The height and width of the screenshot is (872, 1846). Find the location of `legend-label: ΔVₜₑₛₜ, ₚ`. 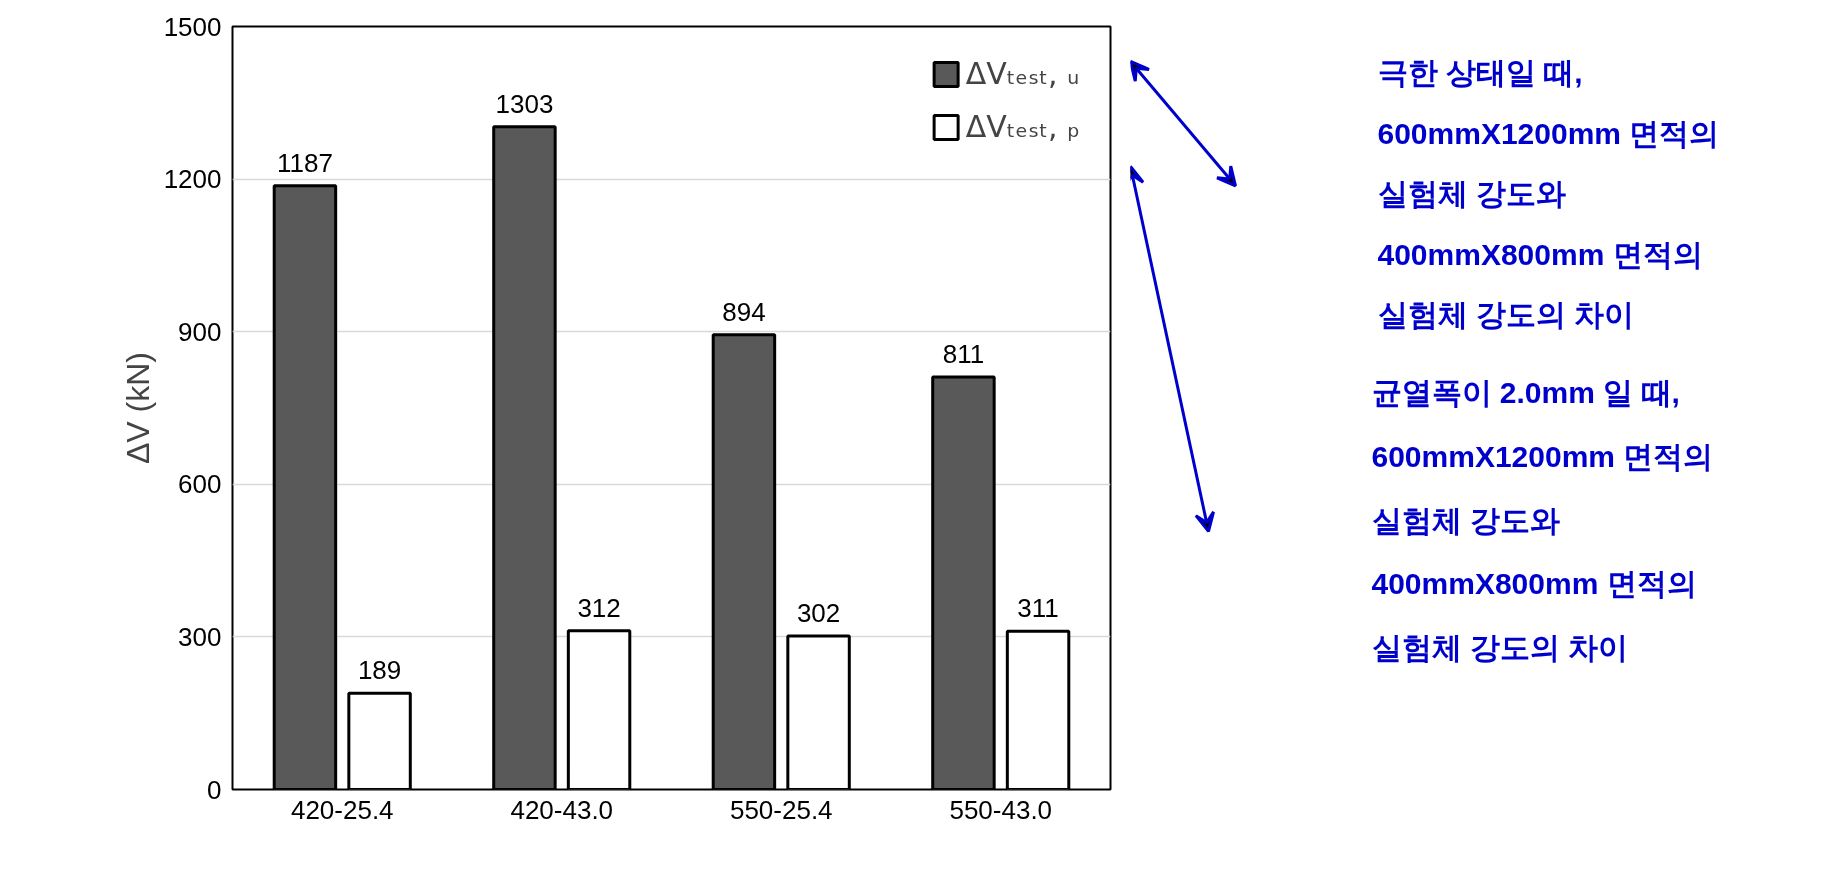

legend-label: ΔVₜₑₛₜ, ₚ is located at coordinates (1022, 126).